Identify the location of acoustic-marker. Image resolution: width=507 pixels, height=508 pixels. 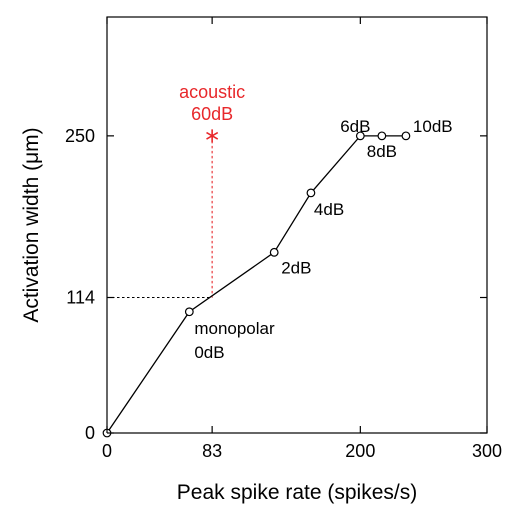
(212, 136).